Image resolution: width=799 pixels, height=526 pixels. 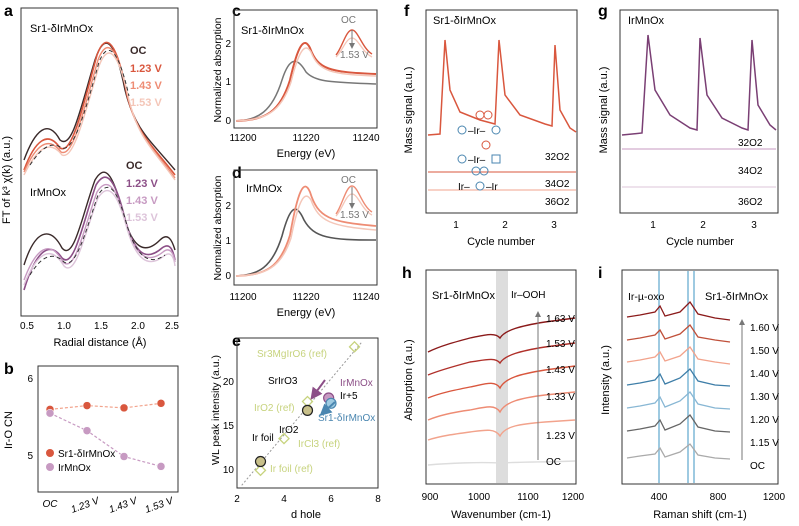 What do you see at coordinates (105, 406) in the screenshot?
I see `series-line-sr` at bounding box center [105, 406].